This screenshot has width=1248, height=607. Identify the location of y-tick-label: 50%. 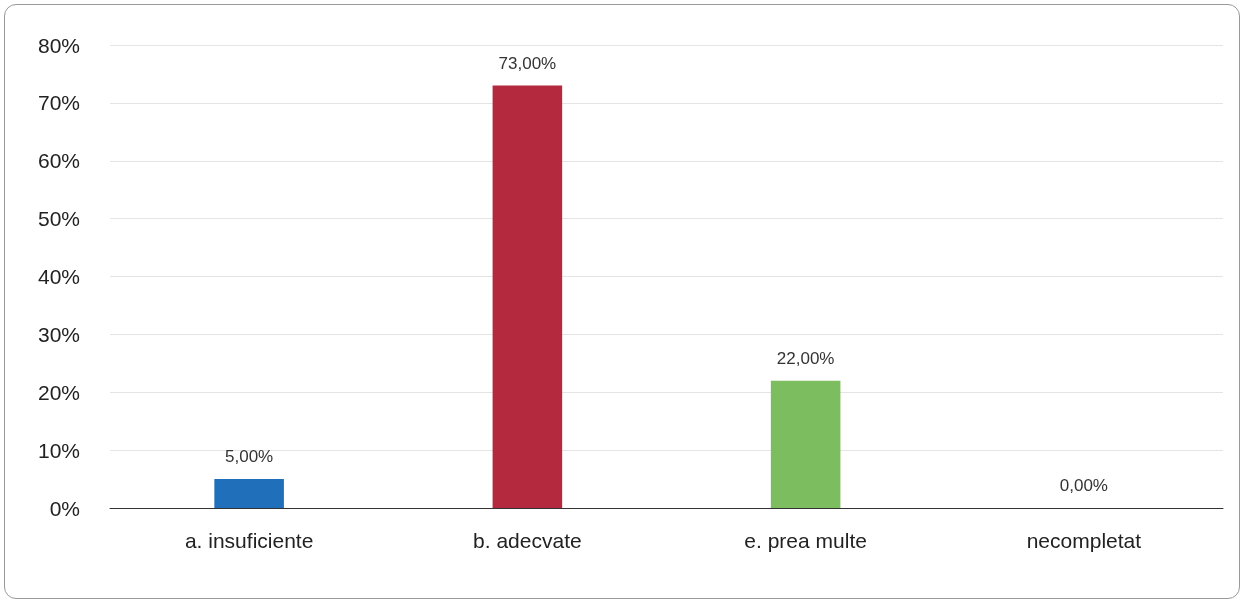
(58, 219).